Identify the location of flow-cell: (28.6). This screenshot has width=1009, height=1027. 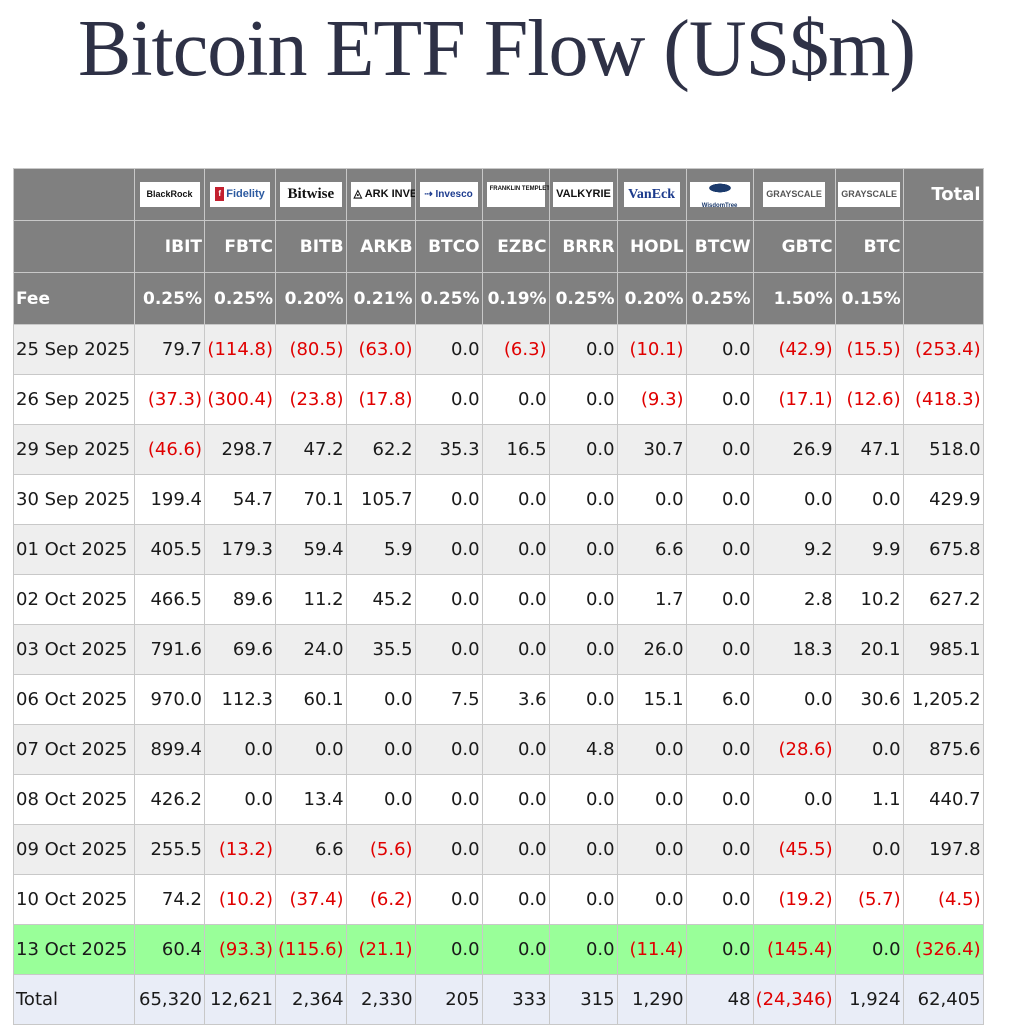
(794, 749).